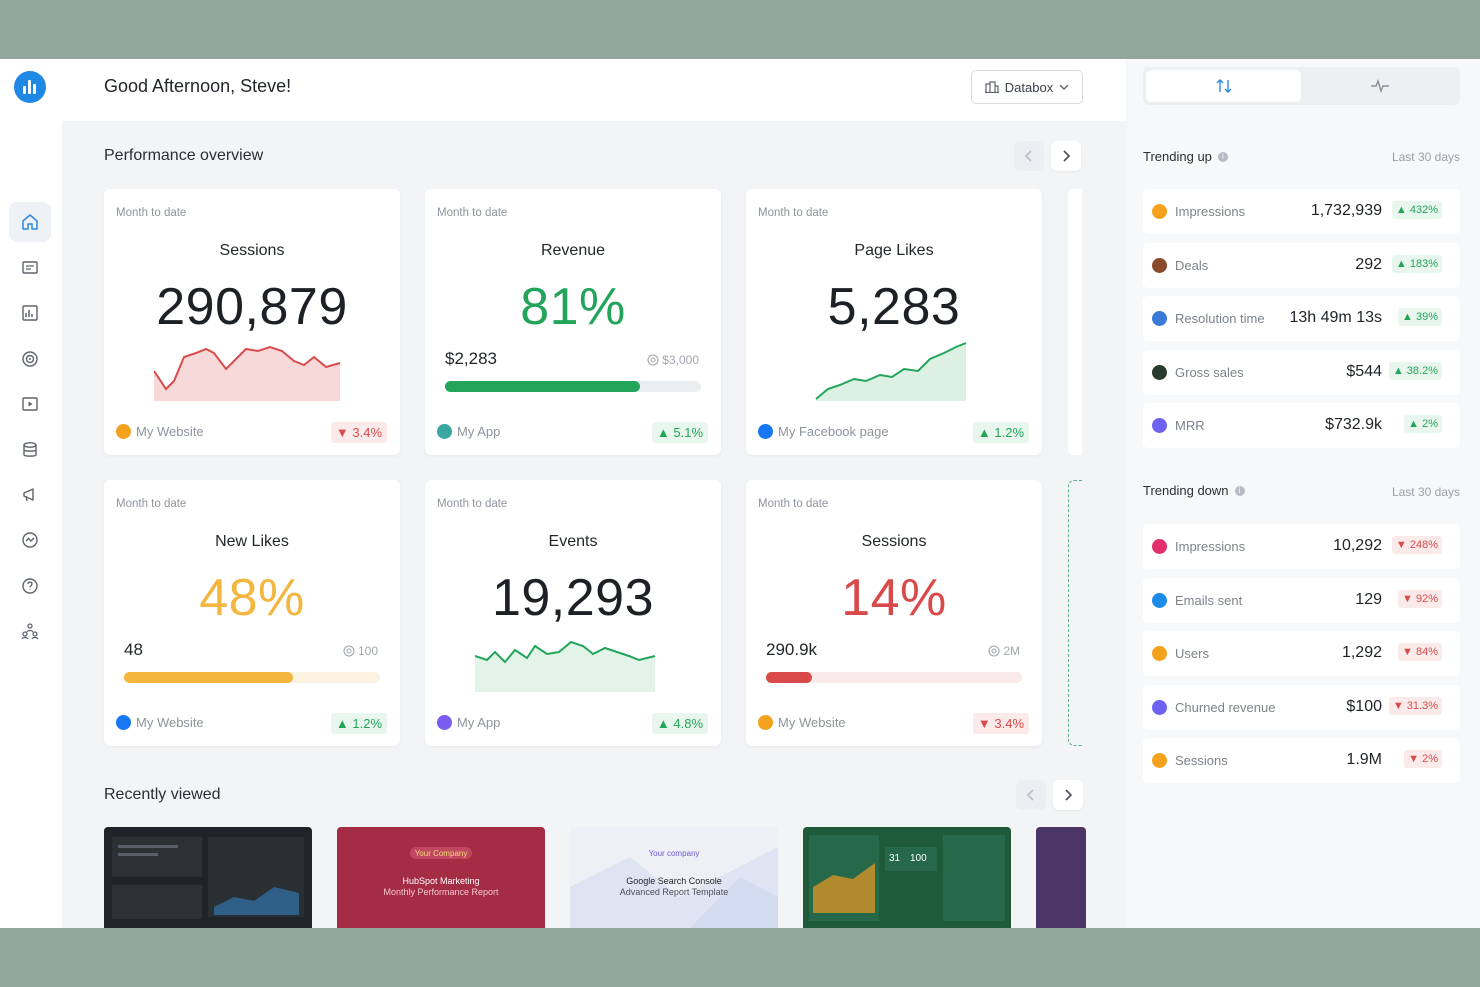 The width and height of the screenshot is (1480, 987). I want to click on data-source: My Website, so click(160, 431).